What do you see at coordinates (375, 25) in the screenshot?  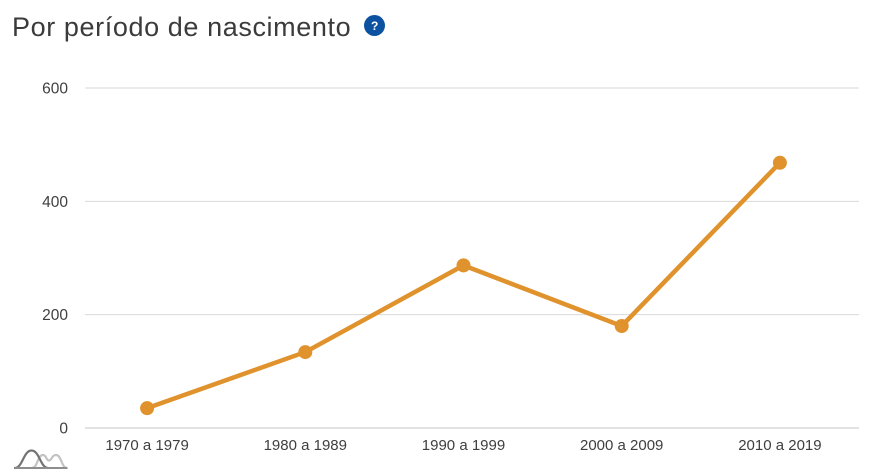 I see `help-icon: ?` at bounding box center [375, 25].